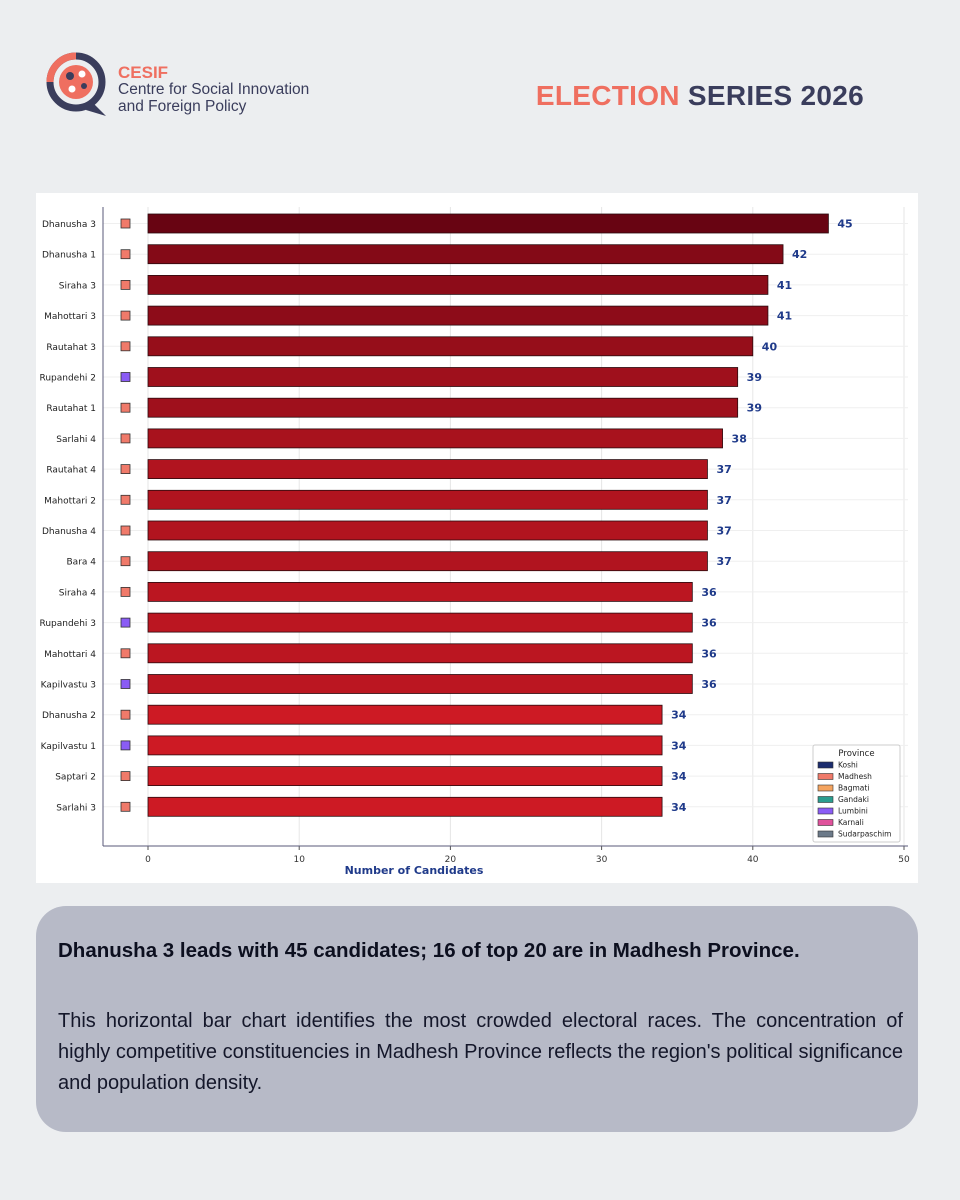  Describe the element at coordinates (775, 95) in the screenshot. I see `series-title-rest: SERIES 2026` at that location.